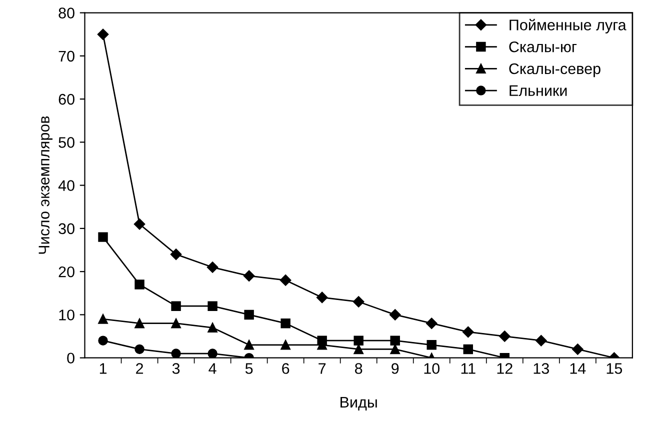  What do you see at coordinates (66, 142) in the screenshot?
I see `y-tick-label: 50` at bounding box center [66, 142].